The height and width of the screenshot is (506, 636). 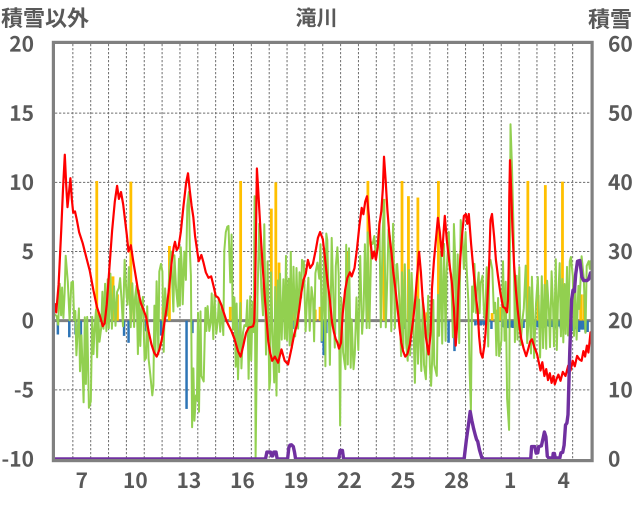 I want to click on right-axis-label, so click(x=609, y=19).